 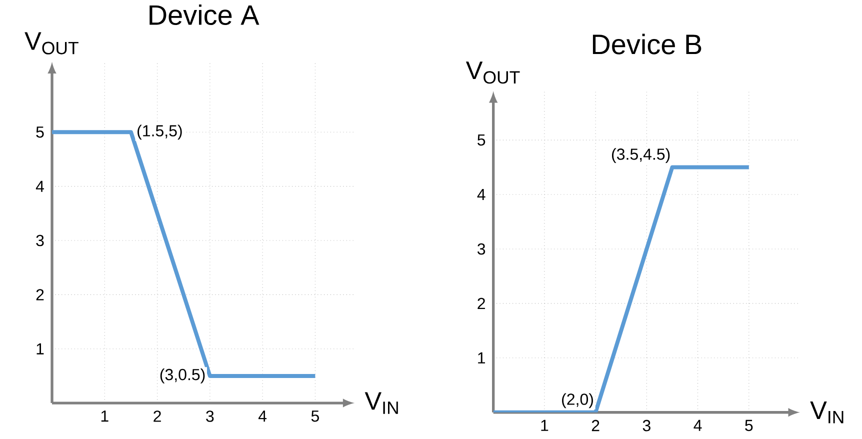 I want to click on chart-title: Device B, so click(x=647, y=44).